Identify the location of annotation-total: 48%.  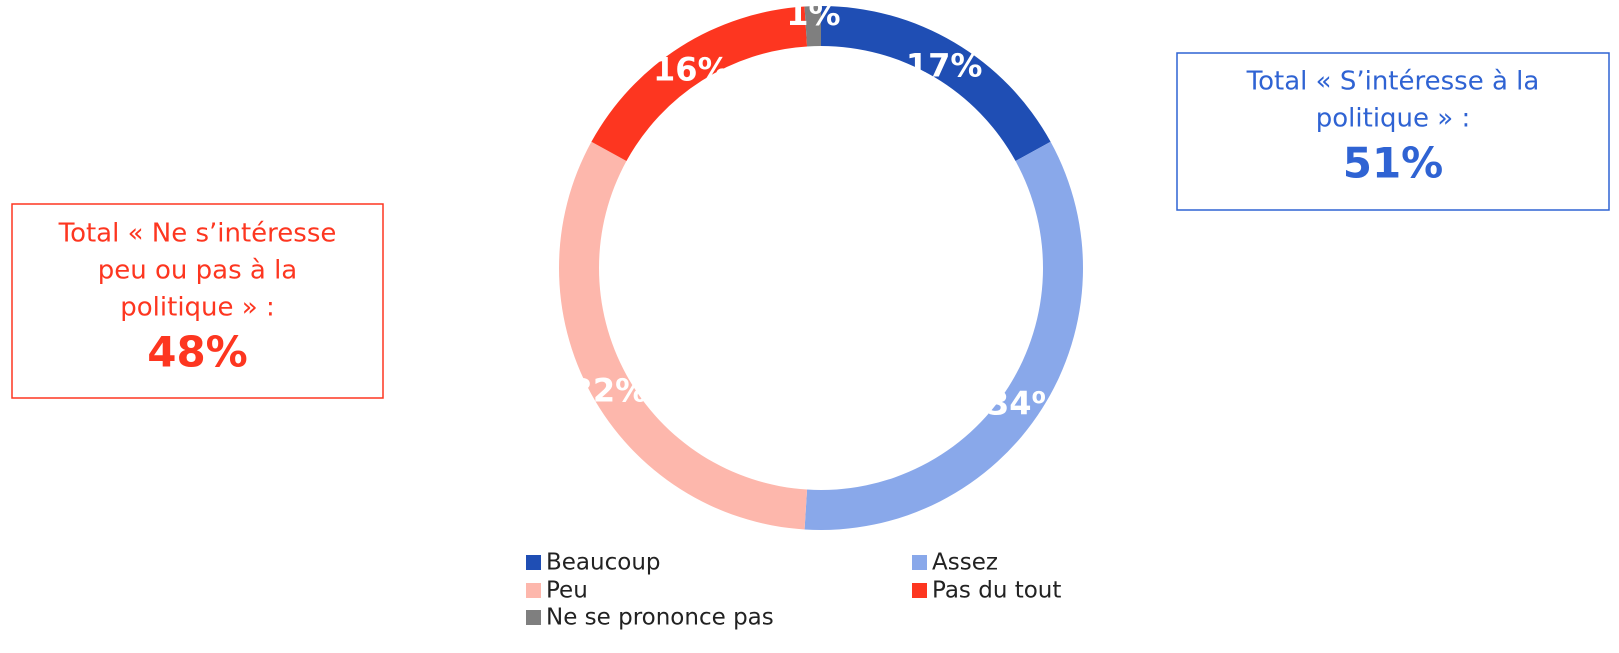
(197, 352).